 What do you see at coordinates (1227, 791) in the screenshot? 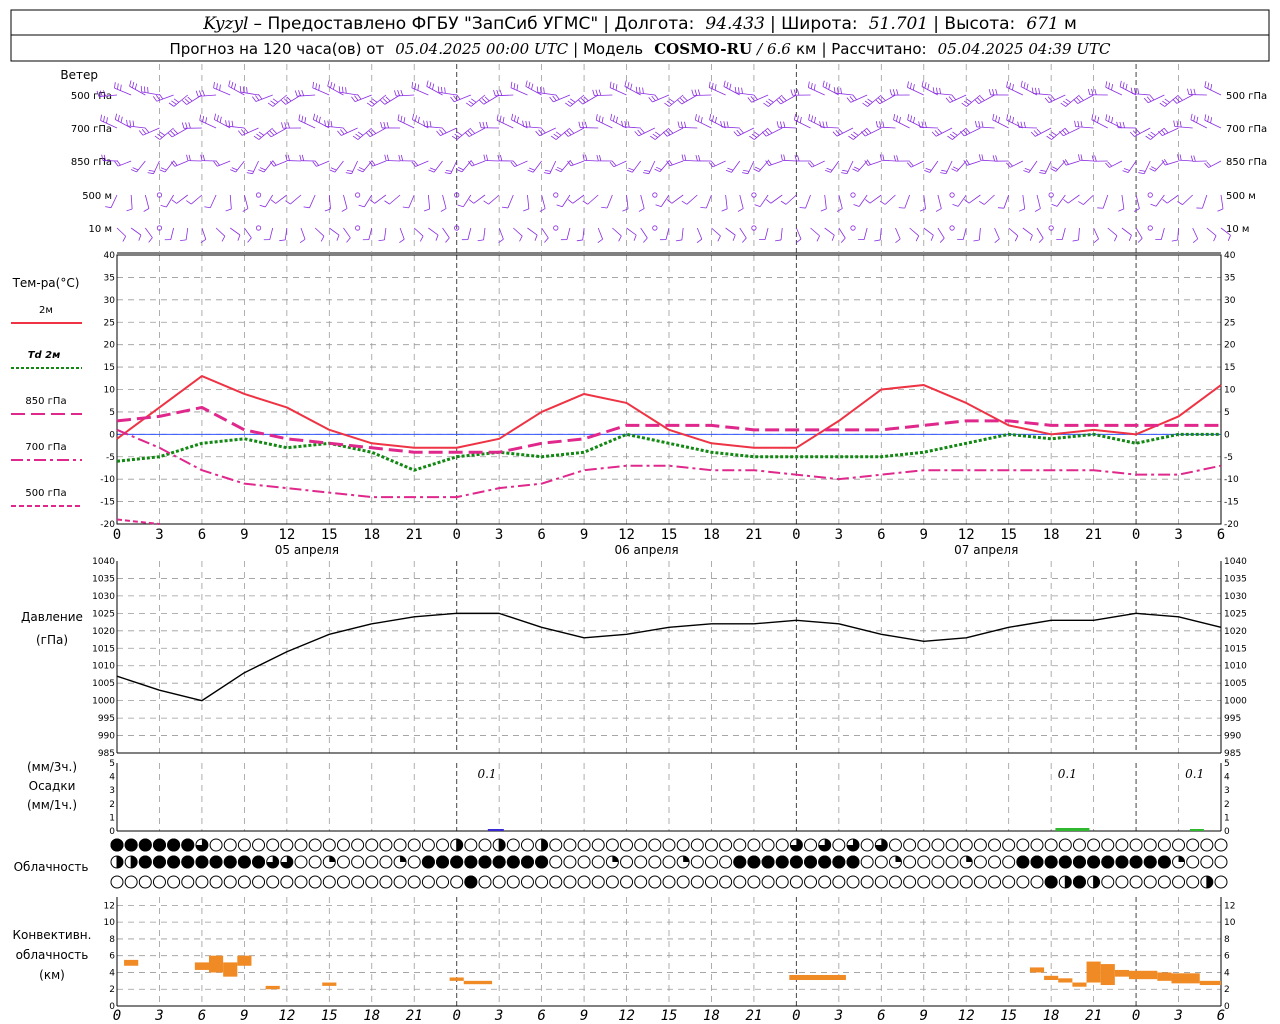
I see `y-tick-right: 3` at bounding box center [1227, 791].